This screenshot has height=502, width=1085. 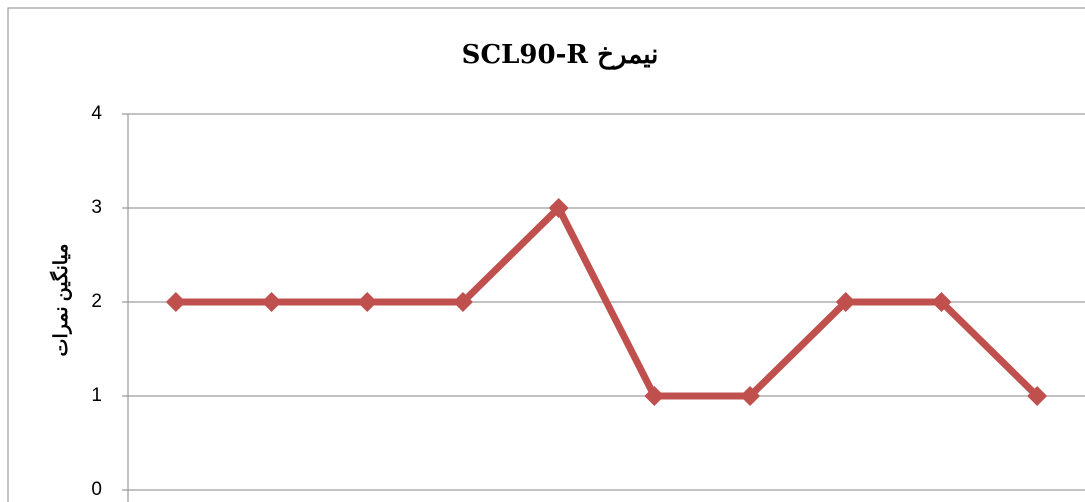 I want to click on y-tick-label: 4, so click(x=96, y=113).